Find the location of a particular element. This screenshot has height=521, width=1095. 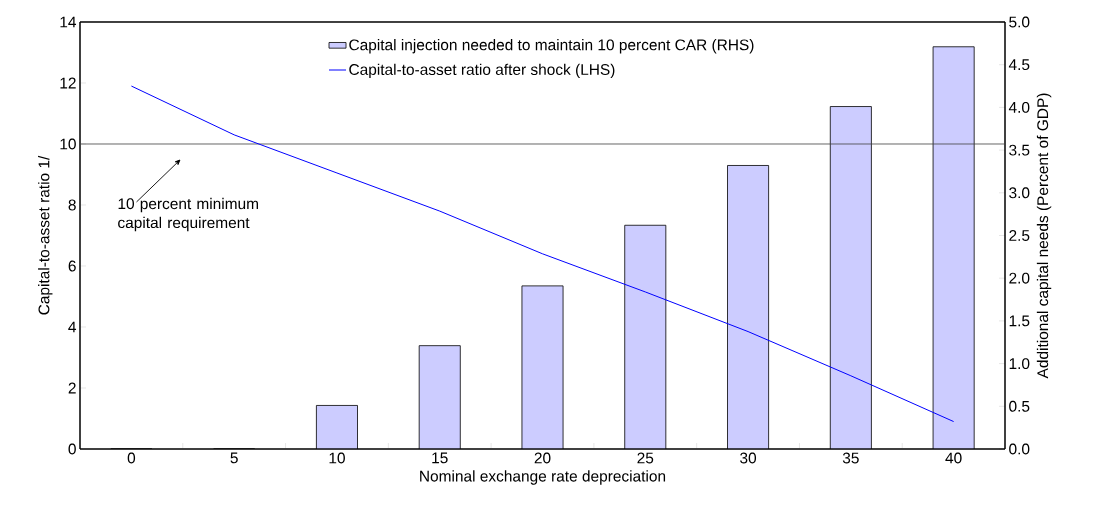

x-tick-label: 35 is located at coordinates (850, 458).